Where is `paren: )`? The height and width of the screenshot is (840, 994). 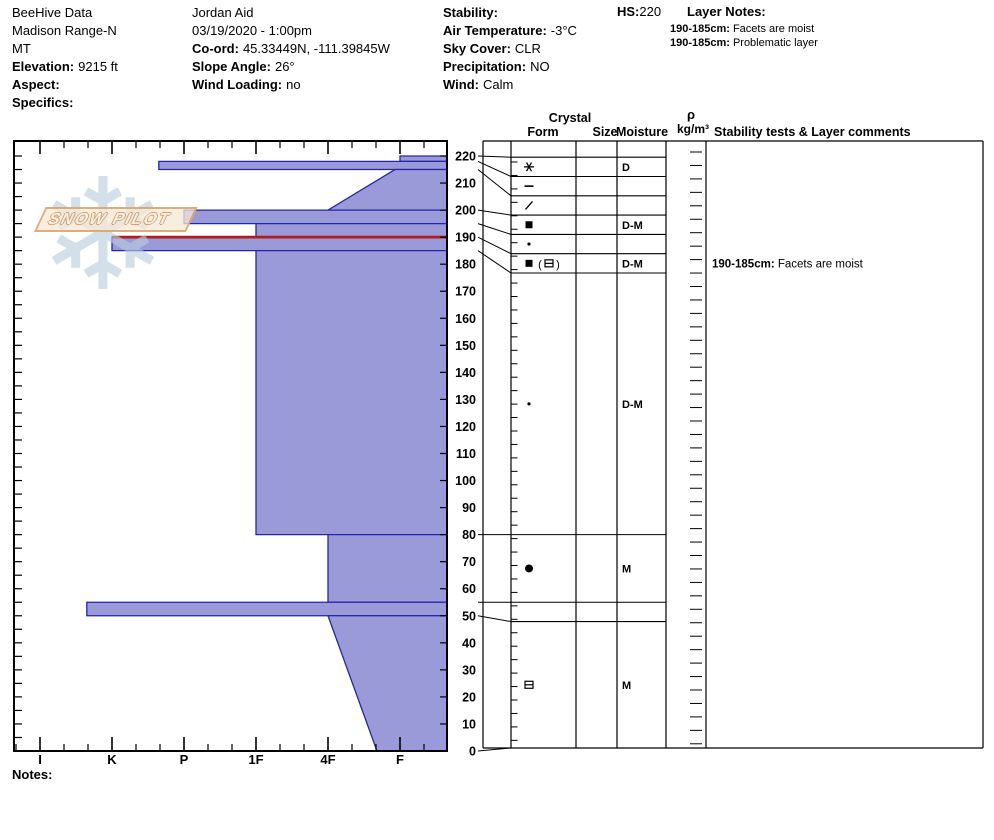 paren: ) is located at coordinates (558, 265).